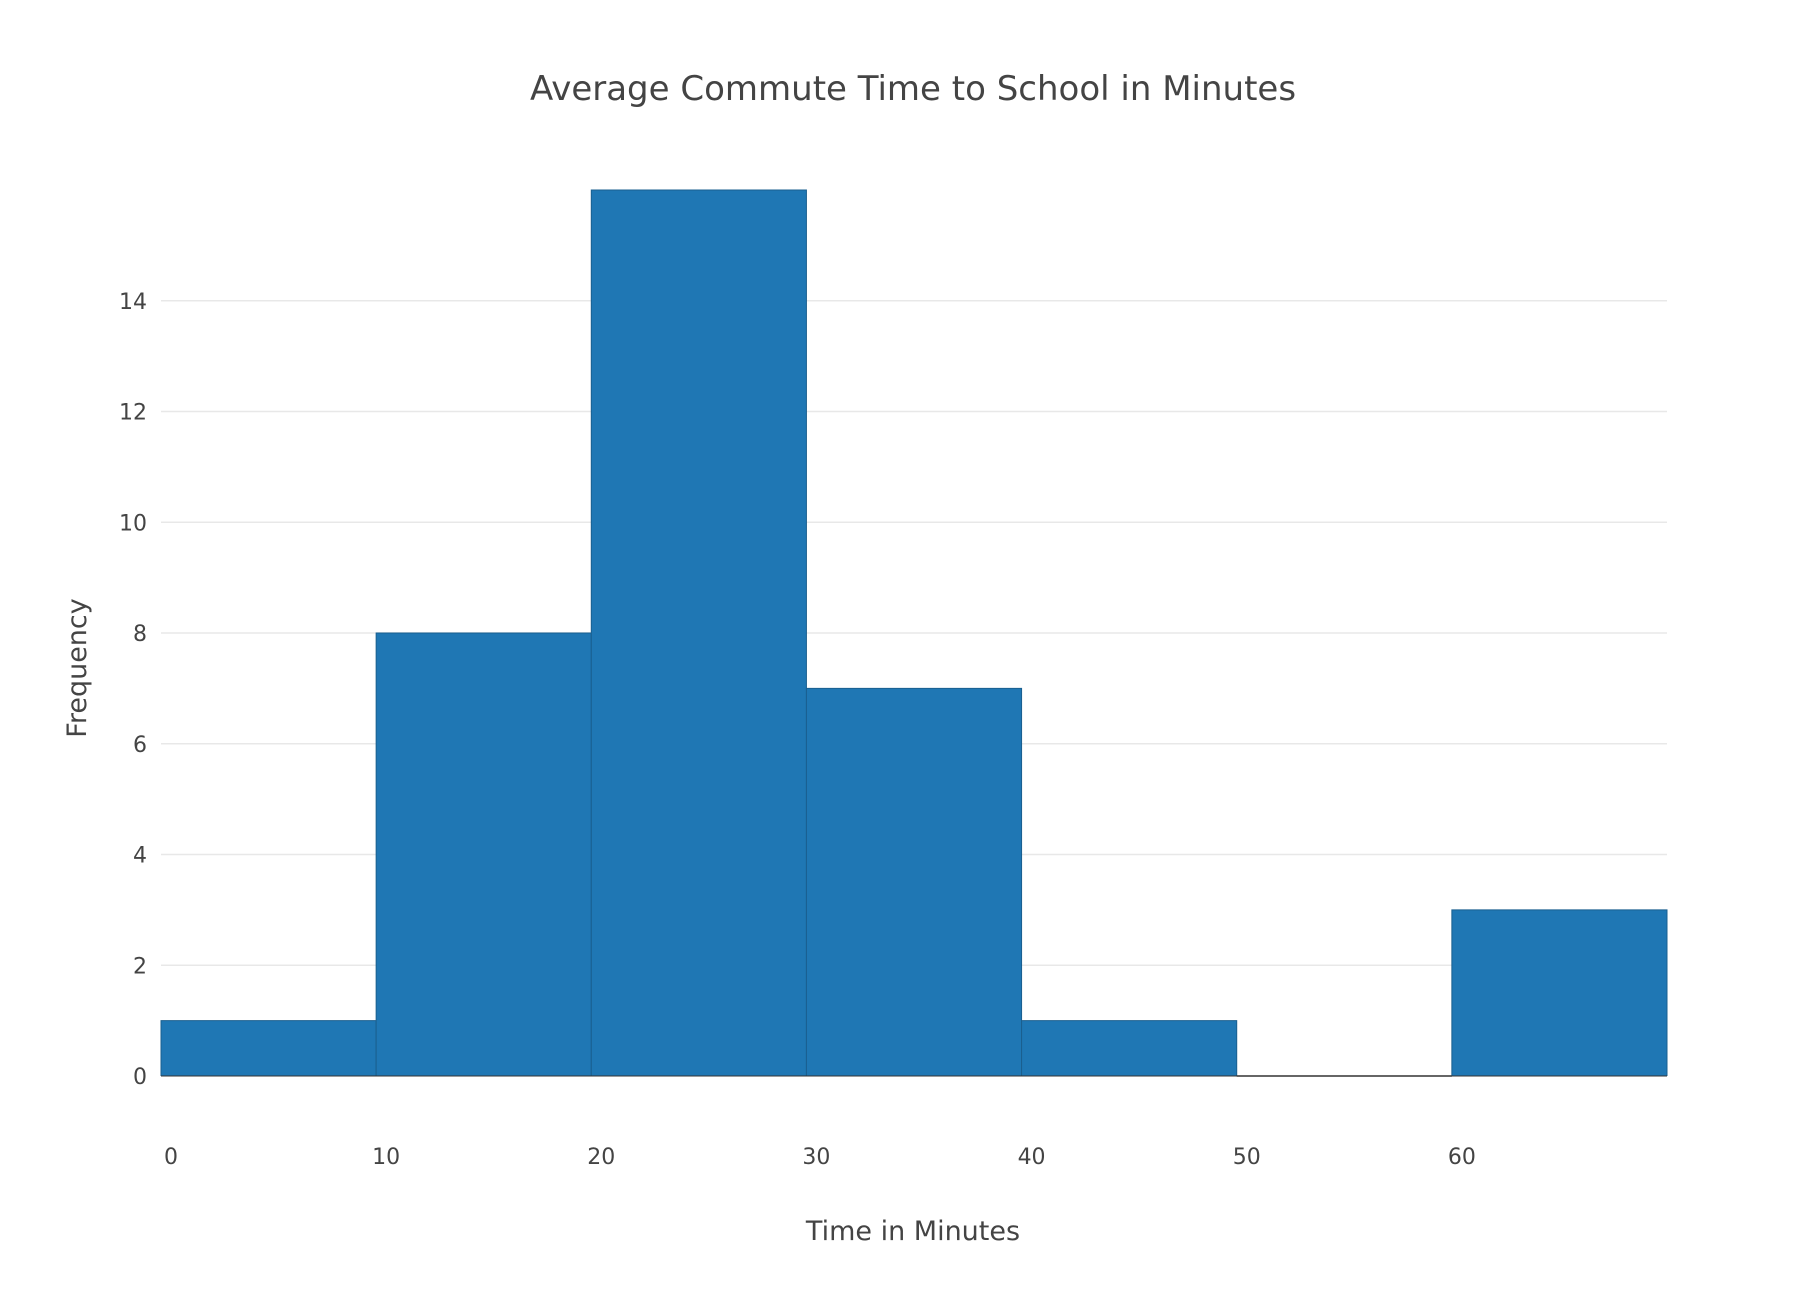 Image resolution: width=1810 pixels, height=1289 pixels. What do you see at coordinates (133, 413) in the screenshot?
I see `y-tick-label: 12` at bounding box center [133, 413].